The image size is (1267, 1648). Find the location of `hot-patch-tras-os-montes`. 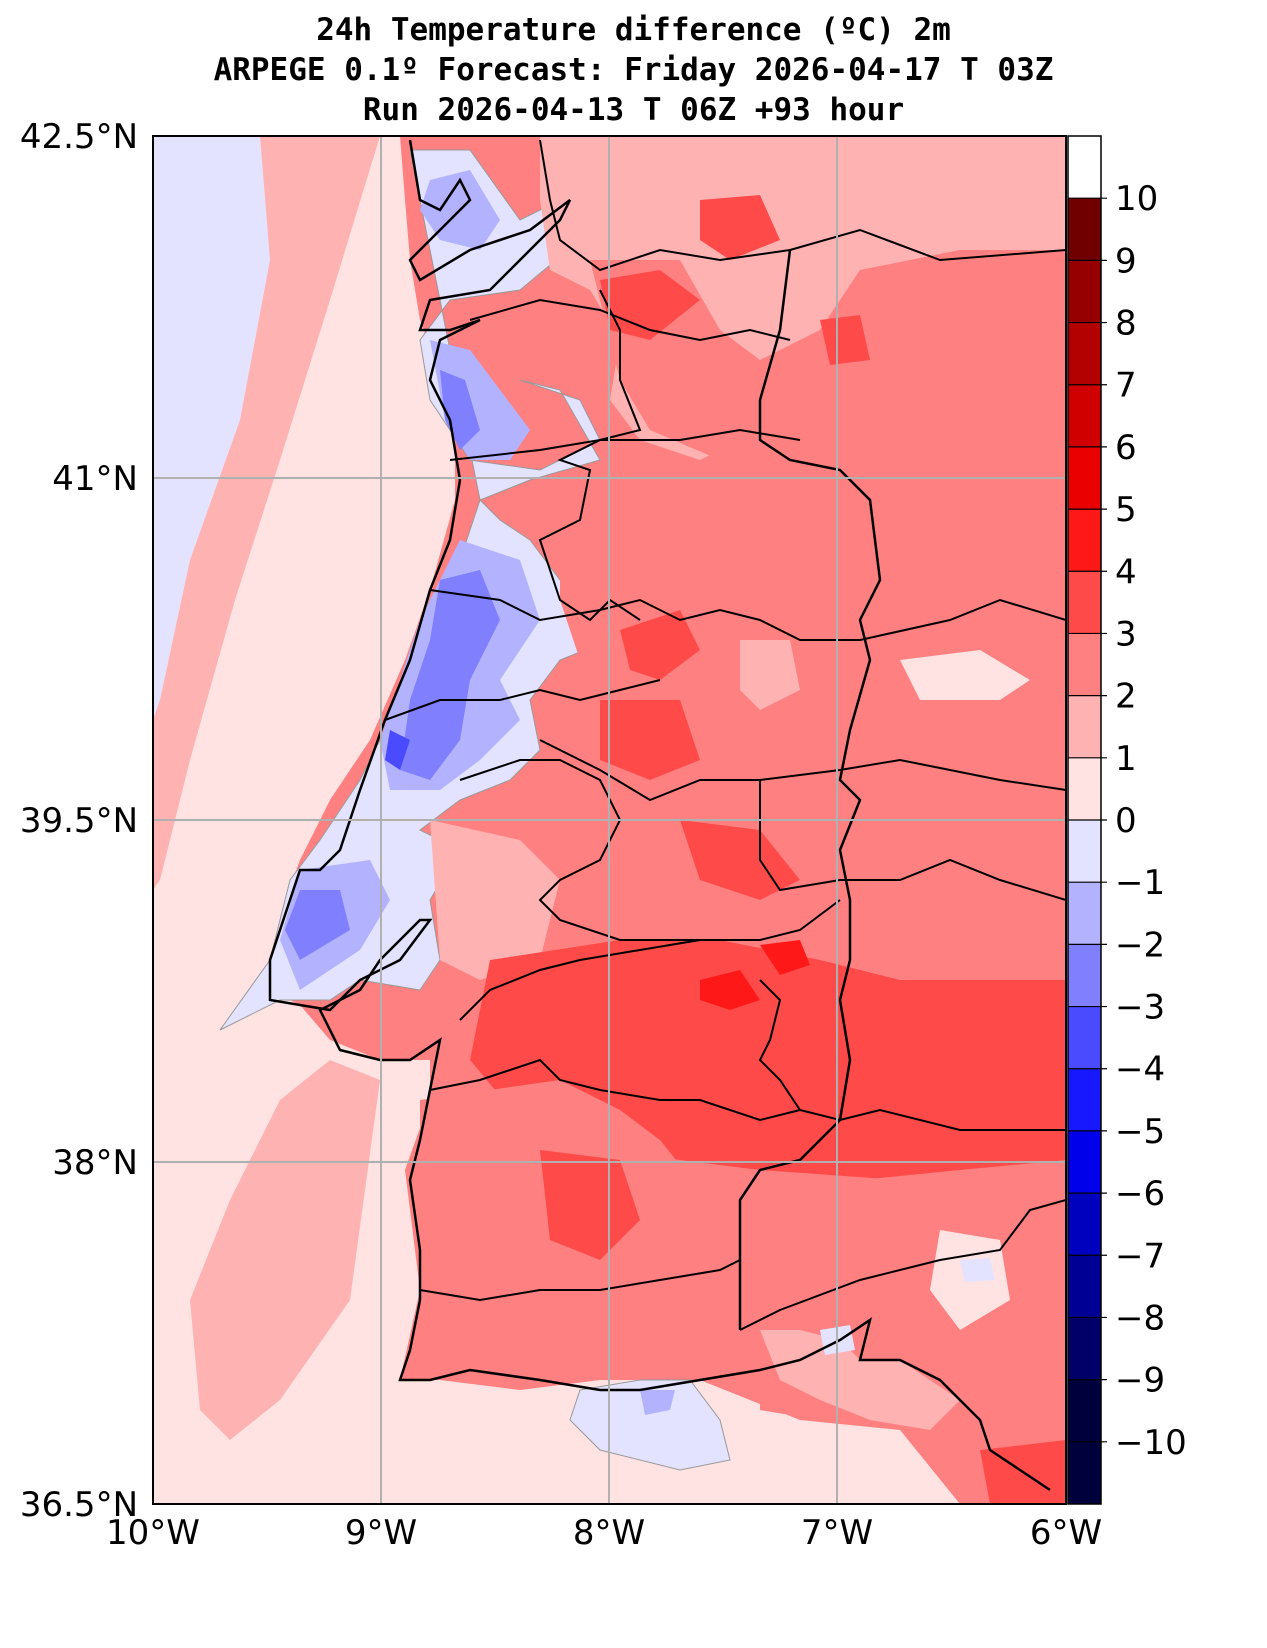

hot-patch-tras-os-montes is located at coordinates (845, 340).